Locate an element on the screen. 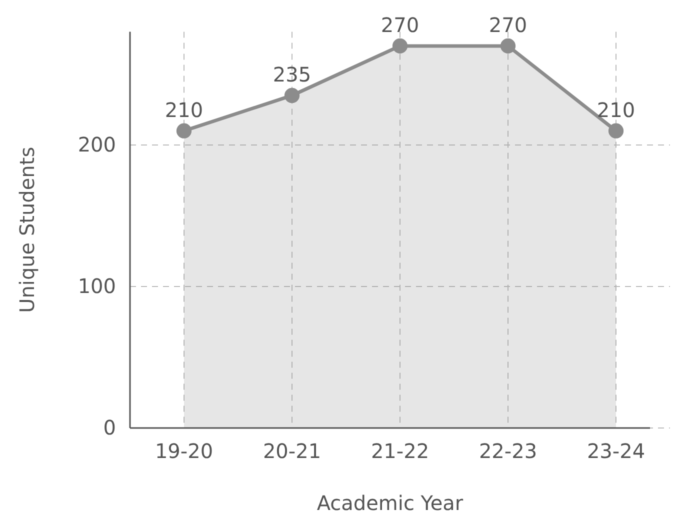 The width and height of the screenshot is (680, 521). x-tick-label: 20-21 is located at coordinates (292, 451).